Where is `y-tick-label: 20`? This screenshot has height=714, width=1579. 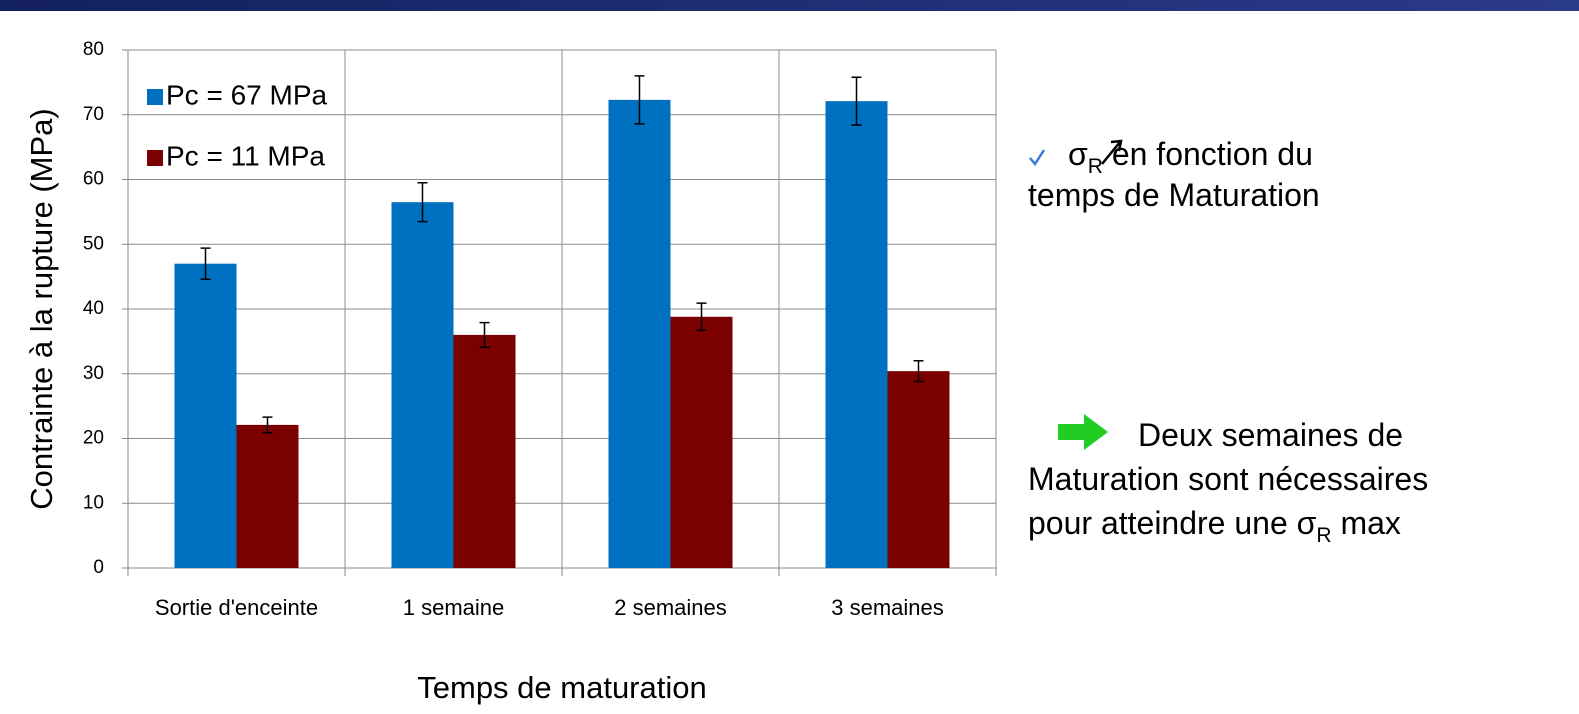
y-tick-label: 20 is located at coordinates (93, 438).